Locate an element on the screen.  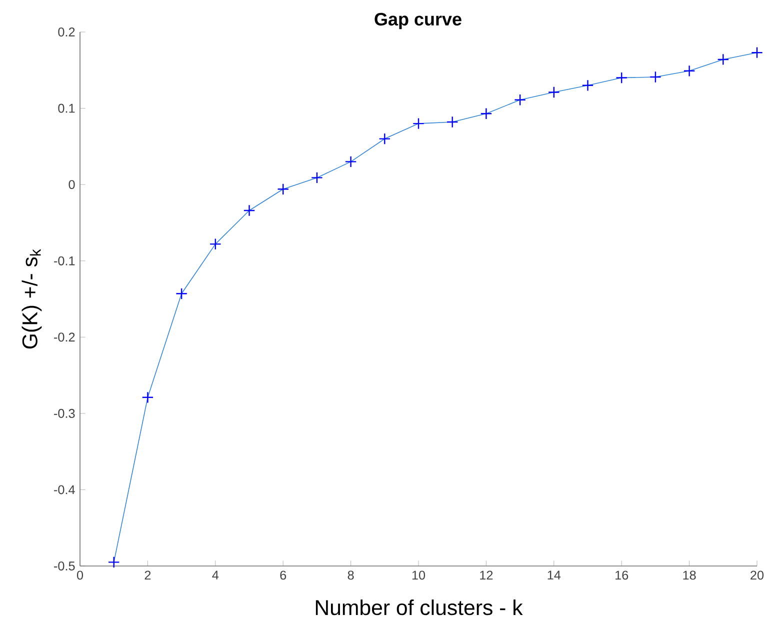
x-tick-label: 20 is located at coordinates (757, 575).